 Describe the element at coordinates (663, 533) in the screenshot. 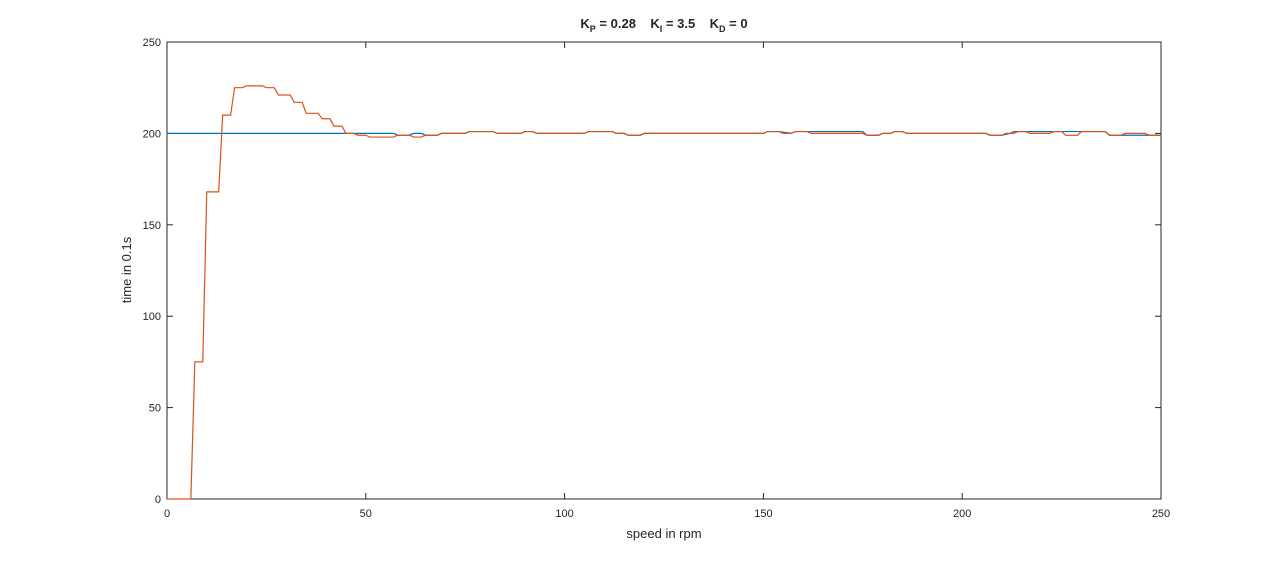

I see `x-axis-label: speed in rpm` at that location.